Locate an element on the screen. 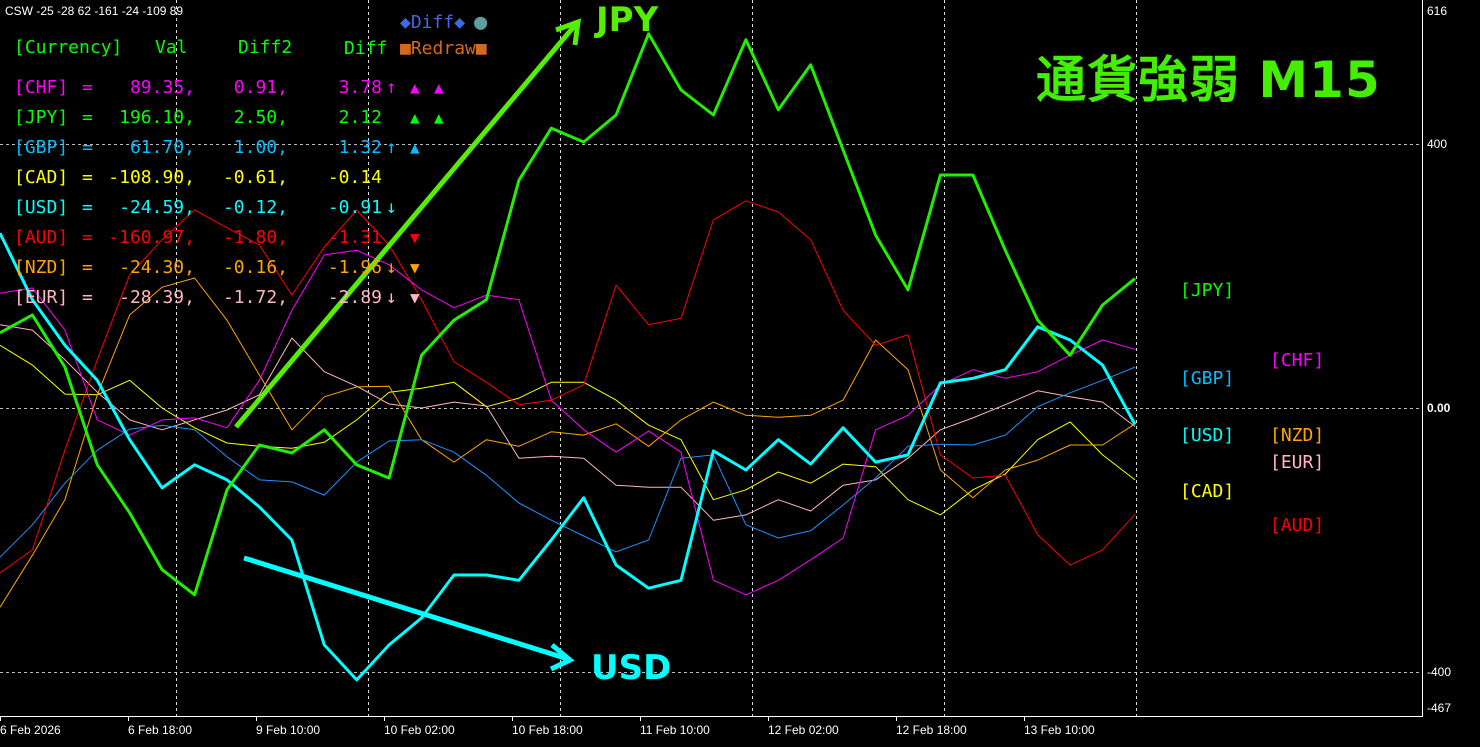 The height and width of the screenshot is (747, 1480). header-diff2: Diff2 is located at coordinates (265, 47).